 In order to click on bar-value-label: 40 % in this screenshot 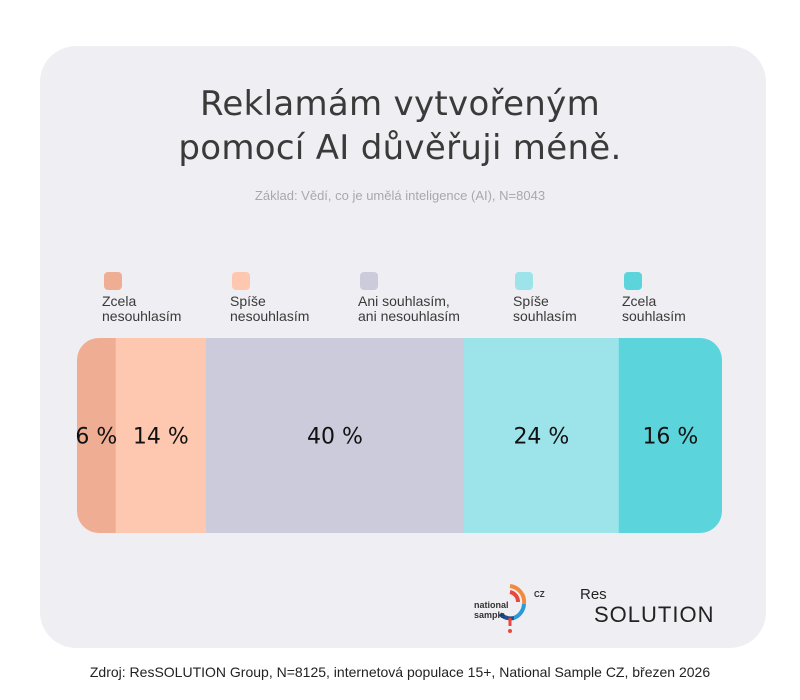, I will do `click(335, 437)`.